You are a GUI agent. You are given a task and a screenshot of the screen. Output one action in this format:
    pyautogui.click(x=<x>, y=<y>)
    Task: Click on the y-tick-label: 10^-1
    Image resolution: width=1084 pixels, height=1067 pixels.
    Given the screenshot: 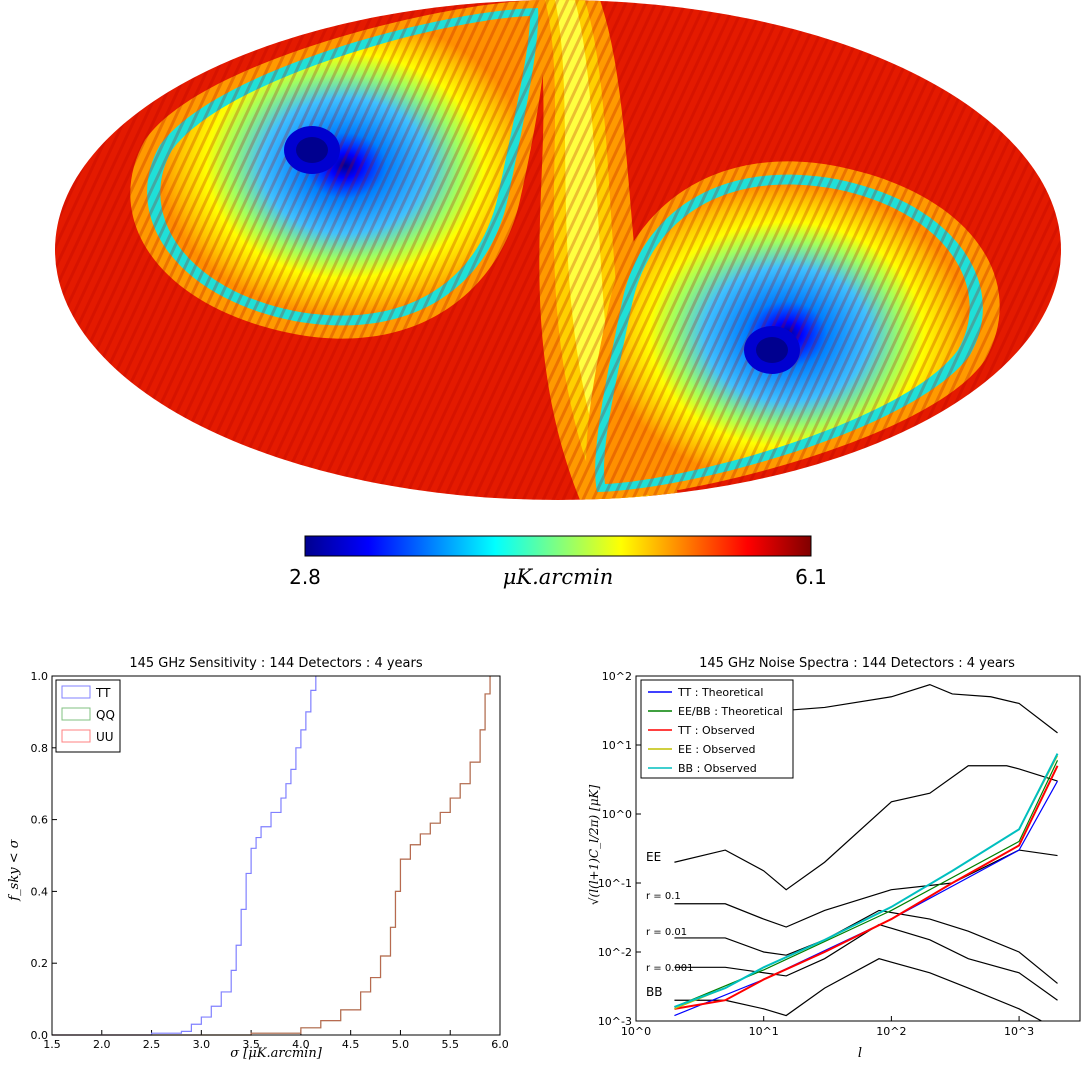 What is the action you would take?
    pyautogui.click(x=615, y=883)
    